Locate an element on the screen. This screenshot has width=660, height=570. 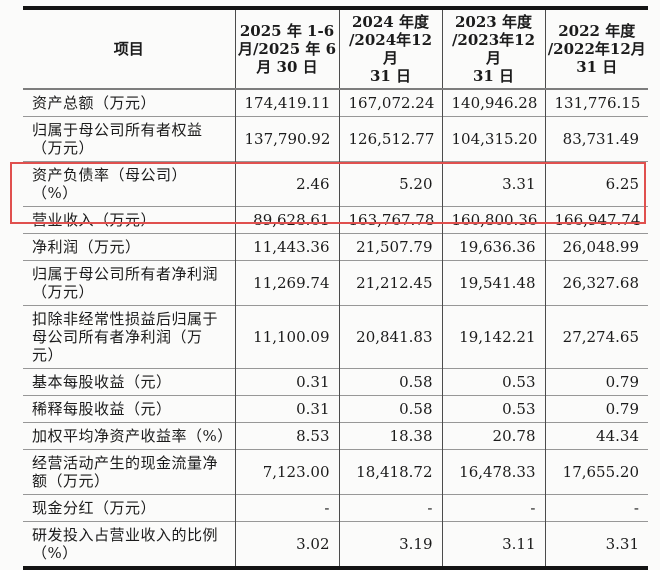
table-row: 资产负债率（母公司） （%） 2.46 5.20 3.31 6.25 is located at coordinates (335, 184).